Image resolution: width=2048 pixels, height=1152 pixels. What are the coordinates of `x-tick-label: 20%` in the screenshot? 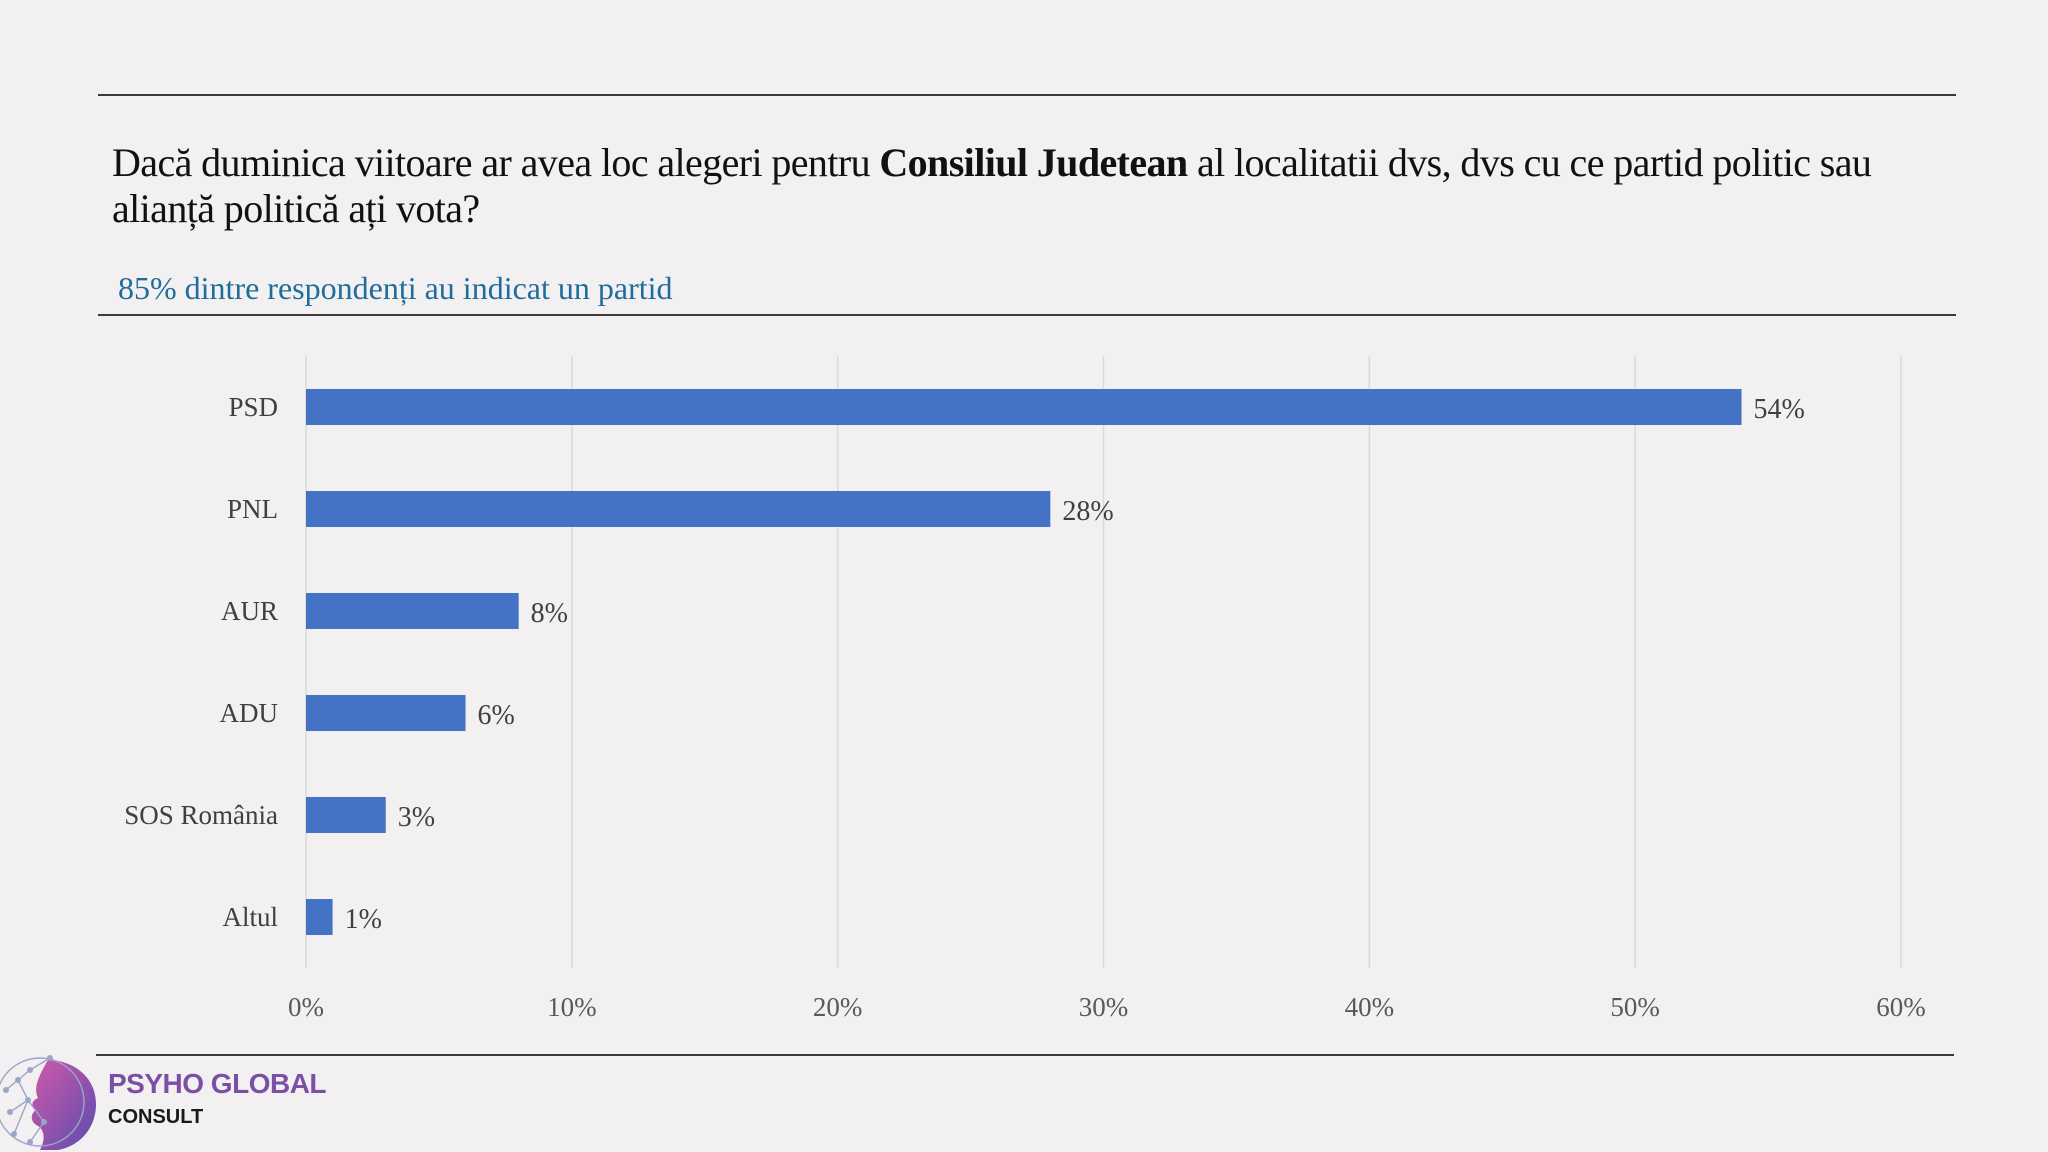 It's located at (838, 1007).